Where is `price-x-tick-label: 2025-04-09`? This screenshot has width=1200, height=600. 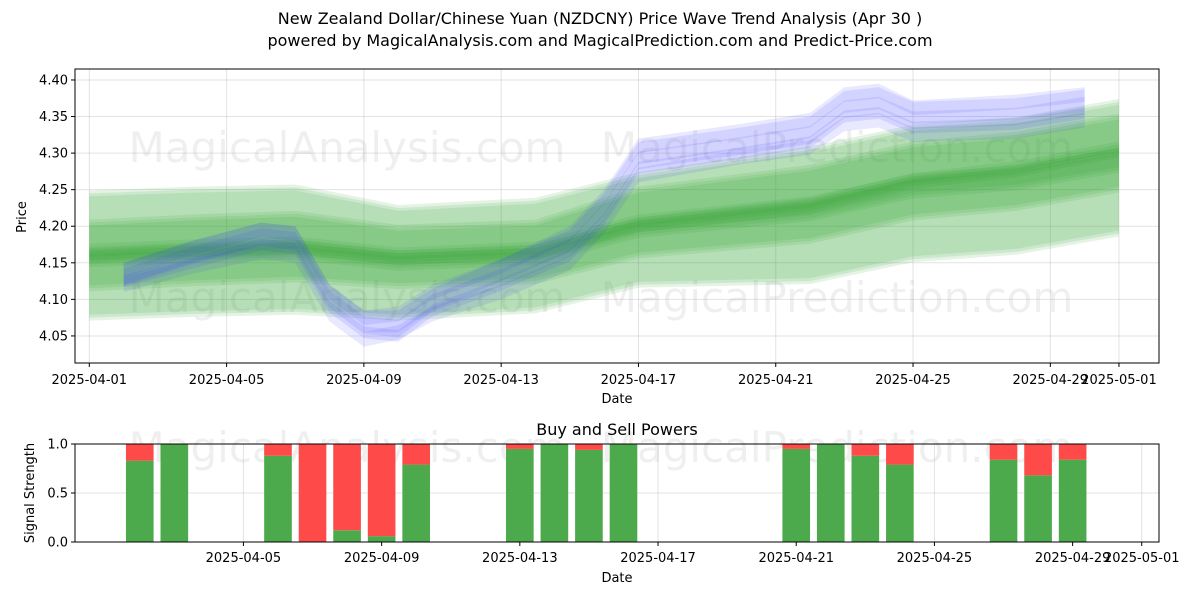
price-x-tick-label: 2025-04-09 is located at coordinates (364, 380).